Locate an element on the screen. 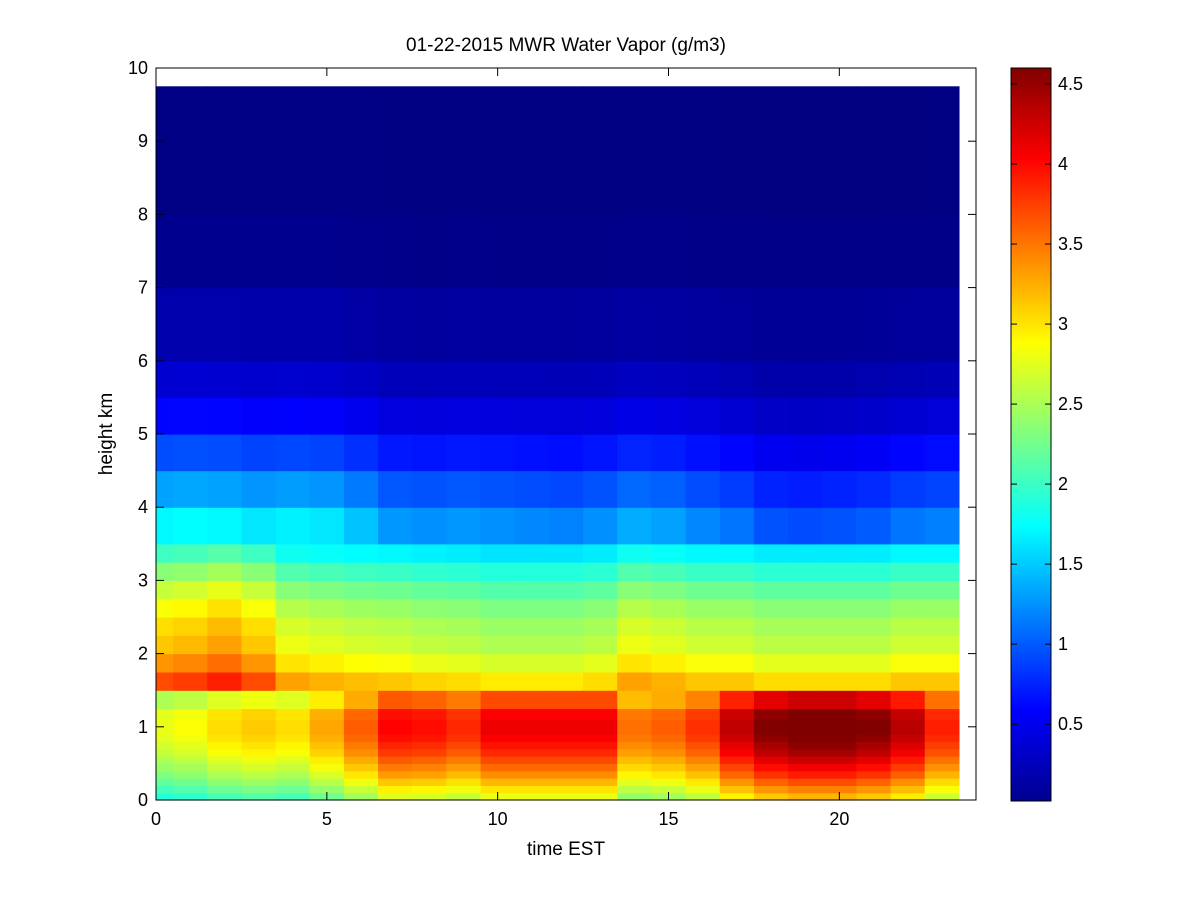  colorbar-tick-label: 1.5 is located at coordinates (1070, 564).